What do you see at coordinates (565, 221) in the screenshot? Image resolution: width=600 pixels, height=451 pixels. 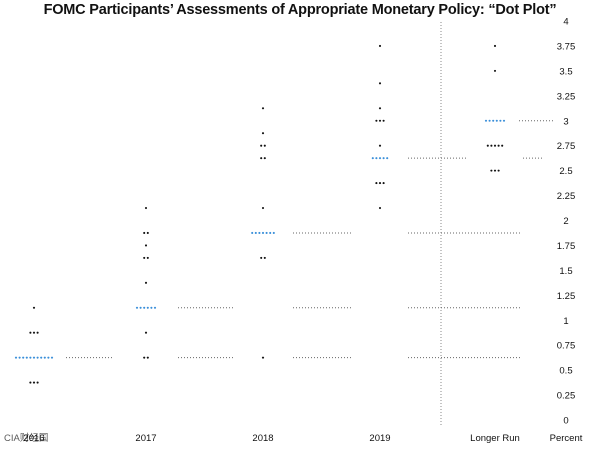 I see `y-tick-label: 2` at bounding box center [565, 221].